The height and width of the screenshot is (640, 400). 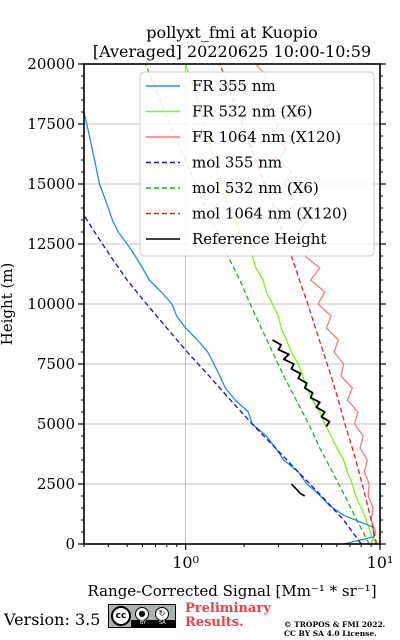 What do you see at coordinates (8, 304) in the screenshot?
I see `y-axis-label: Height (m)` at bounding box center [8, 304].